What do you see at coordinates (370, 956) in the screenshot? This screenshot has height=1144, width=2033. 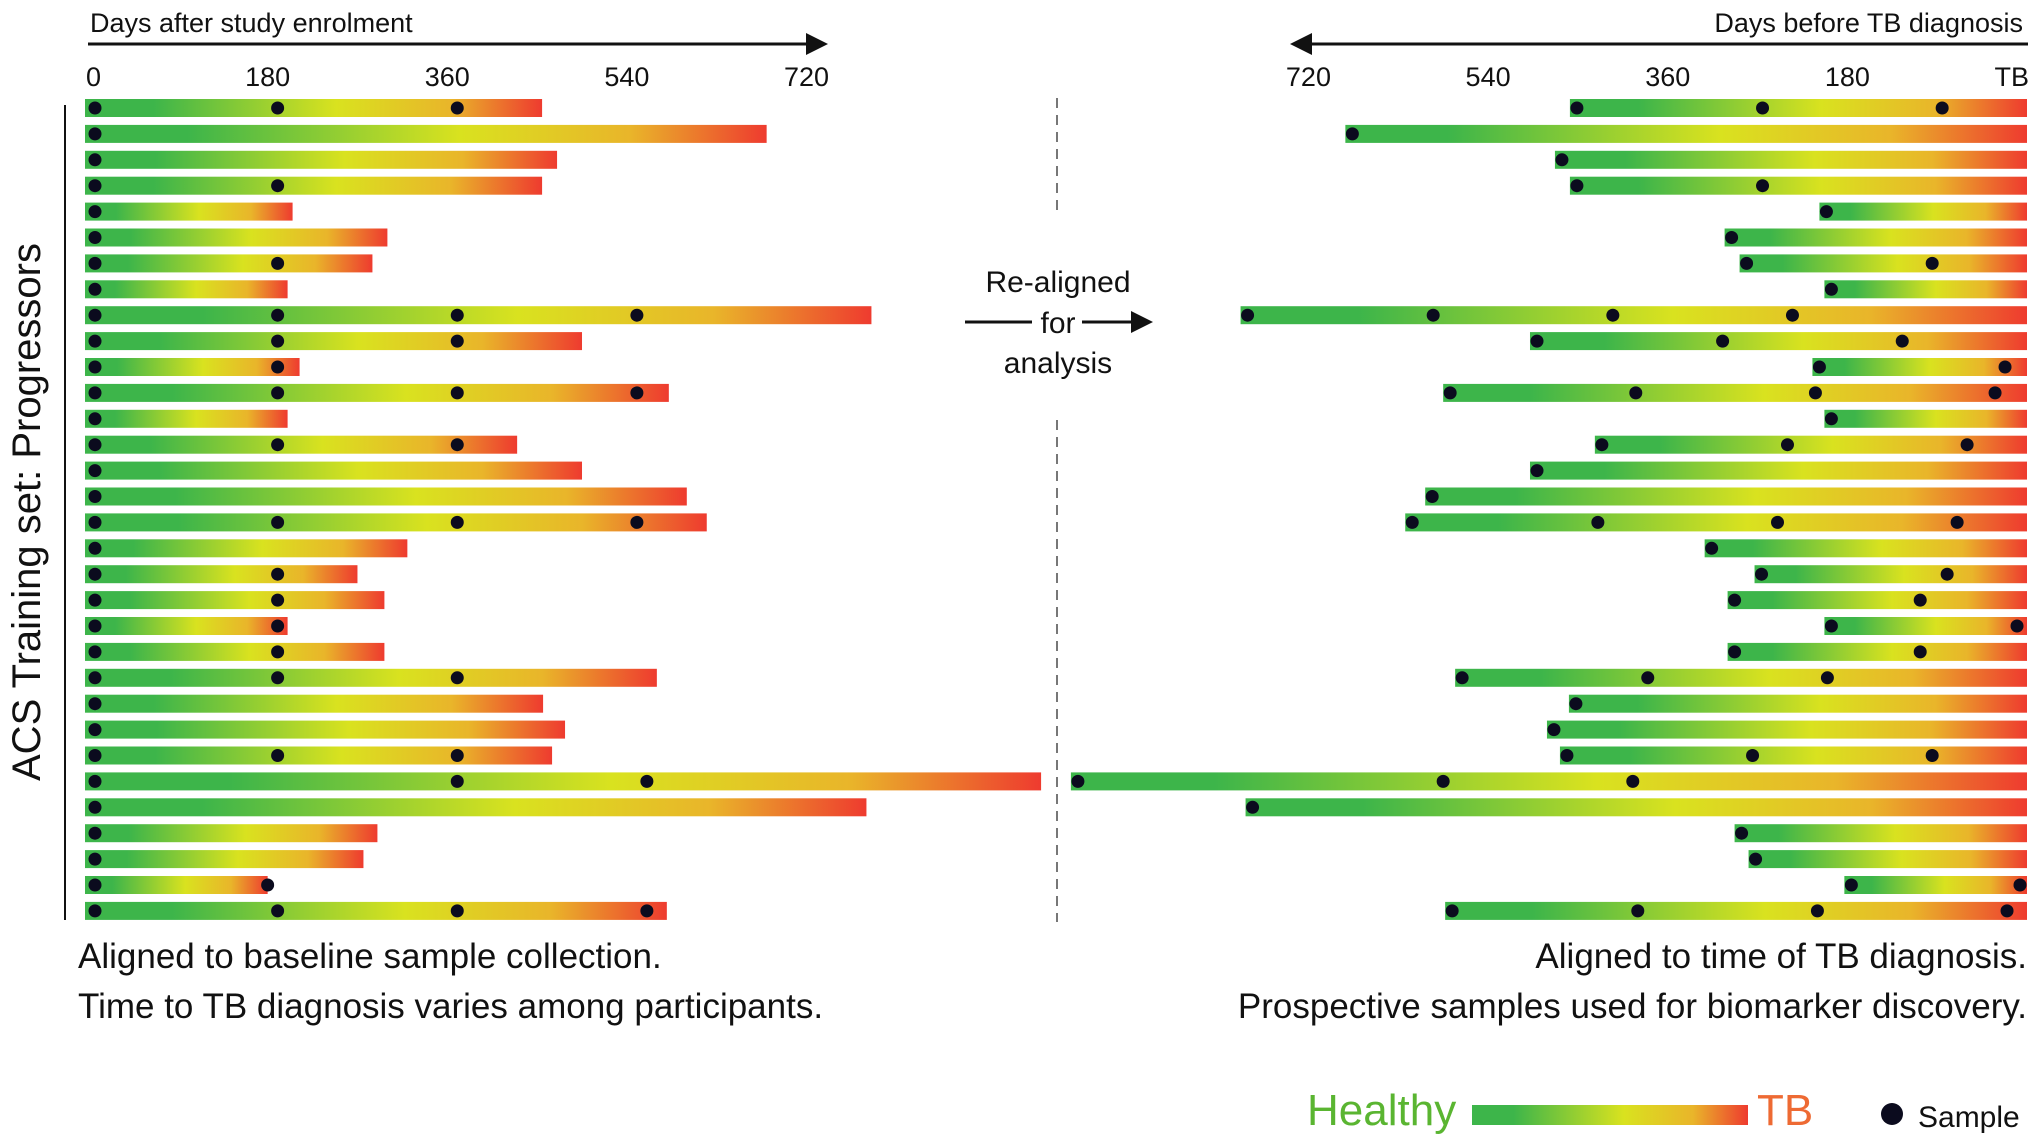 I see `left-caption-line1: Aligned to baseline sample collection.` at bounding box center [370, 956].